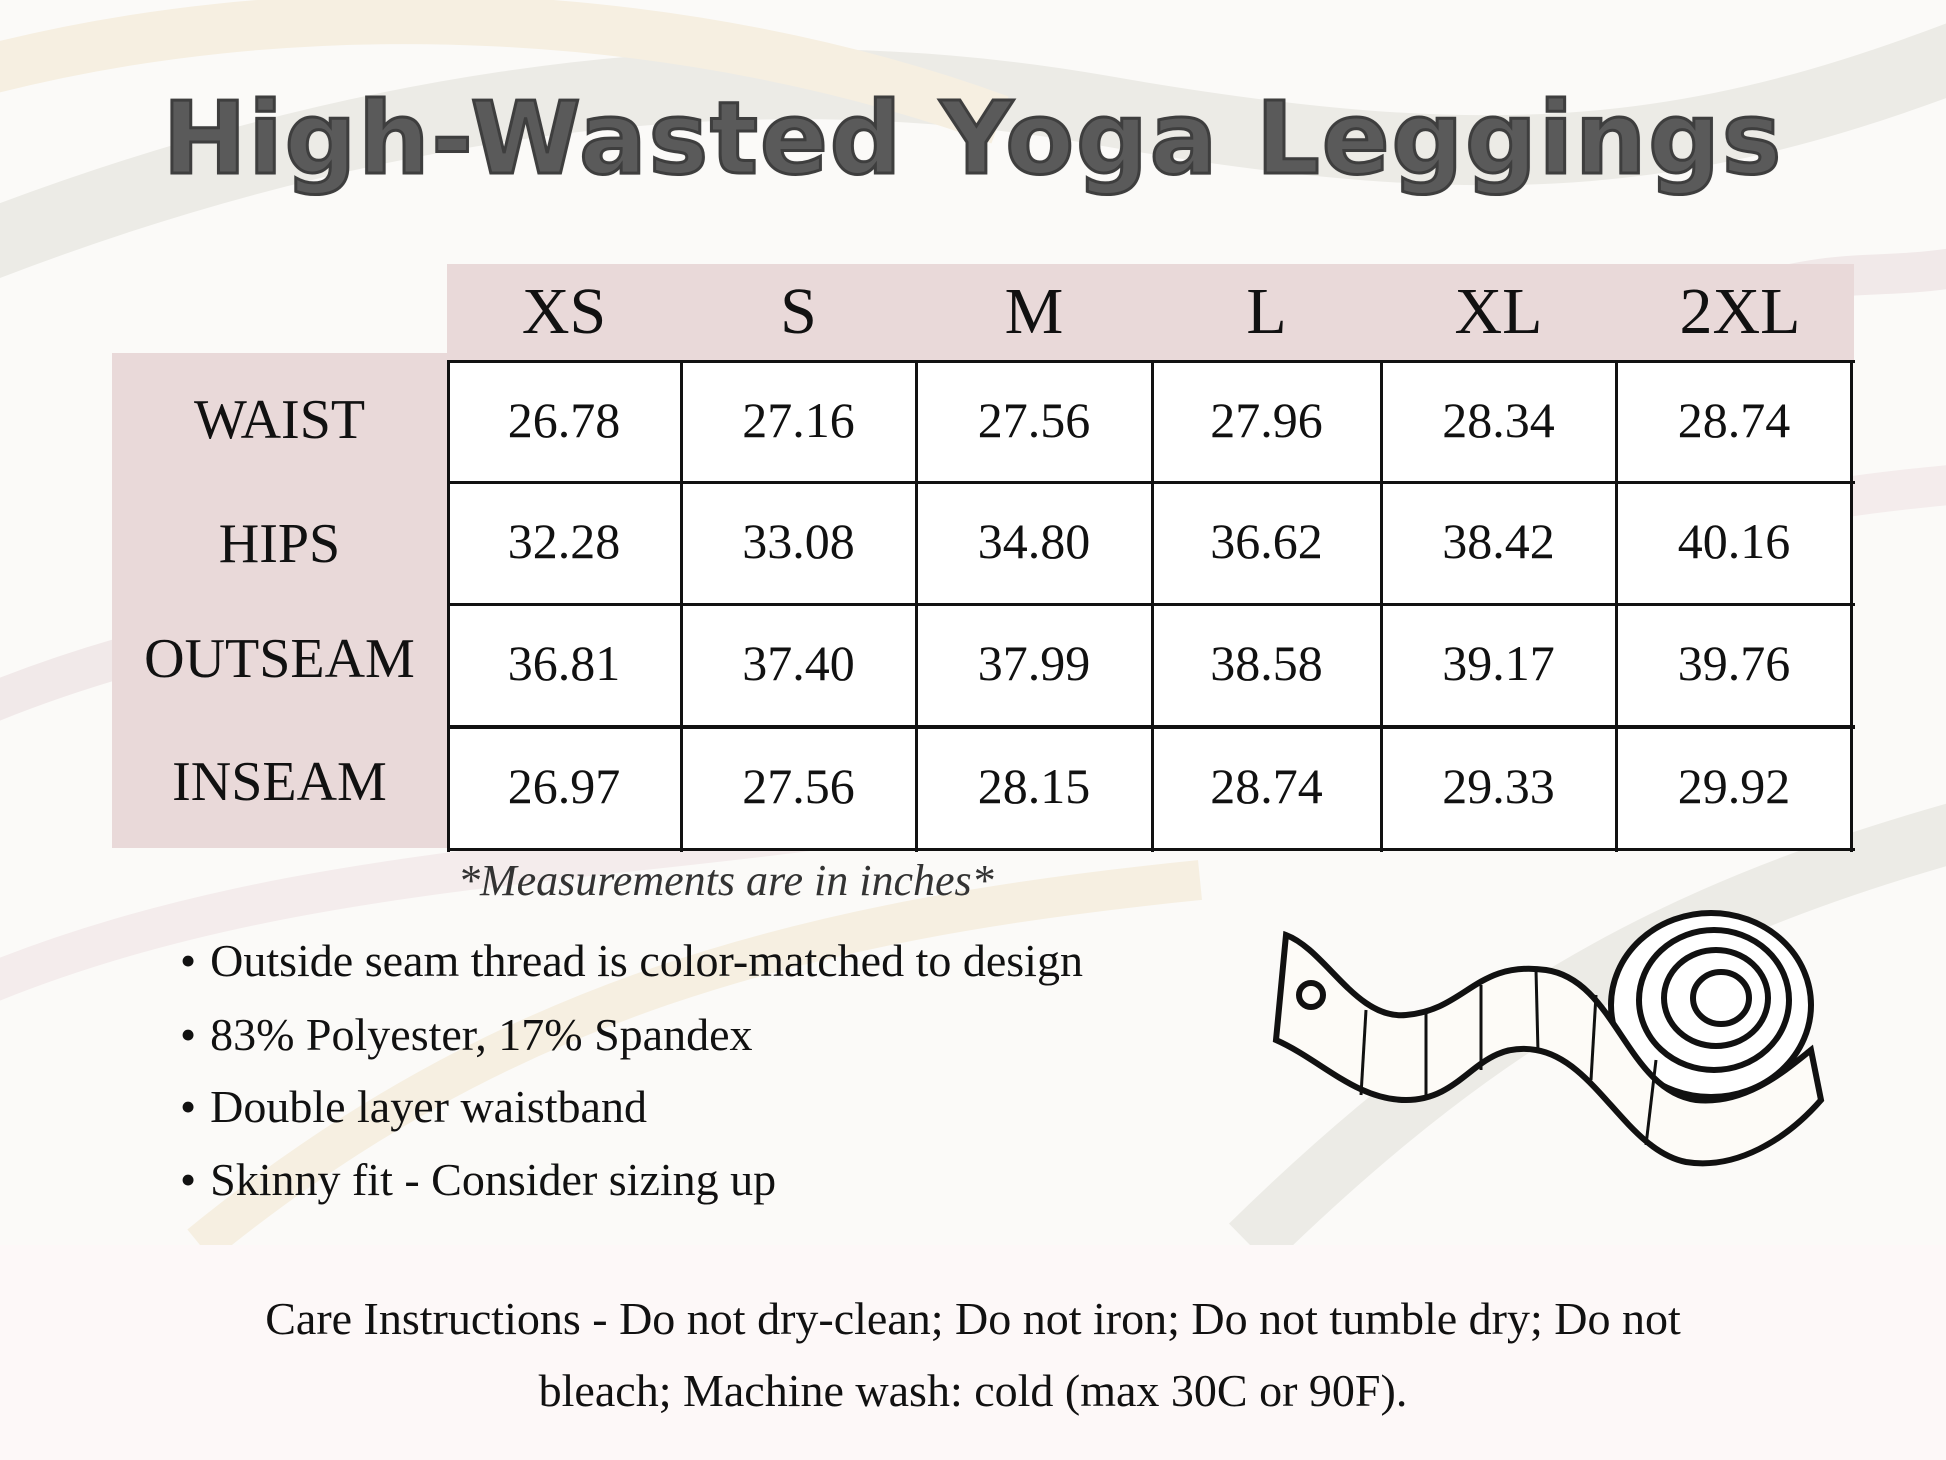 This screenshot has height=1460, width=1946. What do you see at coordinates (1266, 541) in the screenshot?
I see `table-cell: 36.62` at bounding box center [1266, 541].